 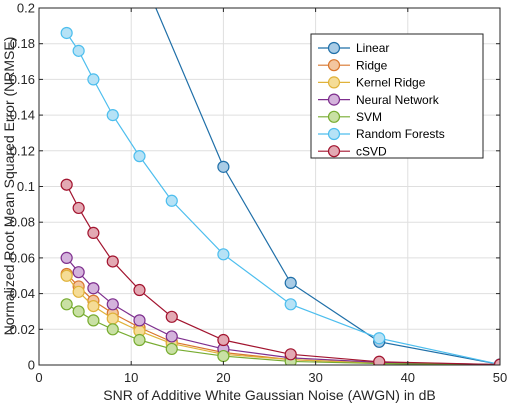 I want to click on legend-label: Random Forests, so click(x=400, y=134).